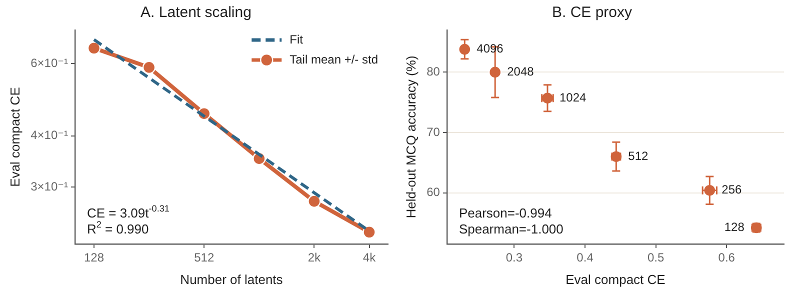 The image size is (793, 298). I want to click on x-tick-label: 128, so click(94, 257).